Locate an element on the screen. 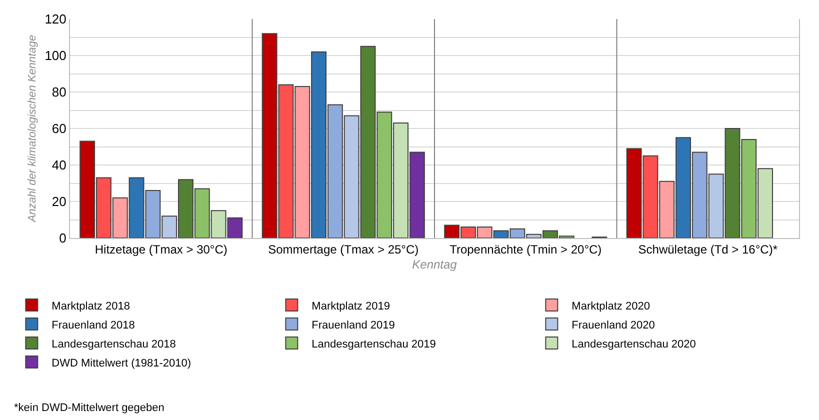 This screenshot has width=819, height=420. y-tick-label: 80 is located at coordinates (59, 92).